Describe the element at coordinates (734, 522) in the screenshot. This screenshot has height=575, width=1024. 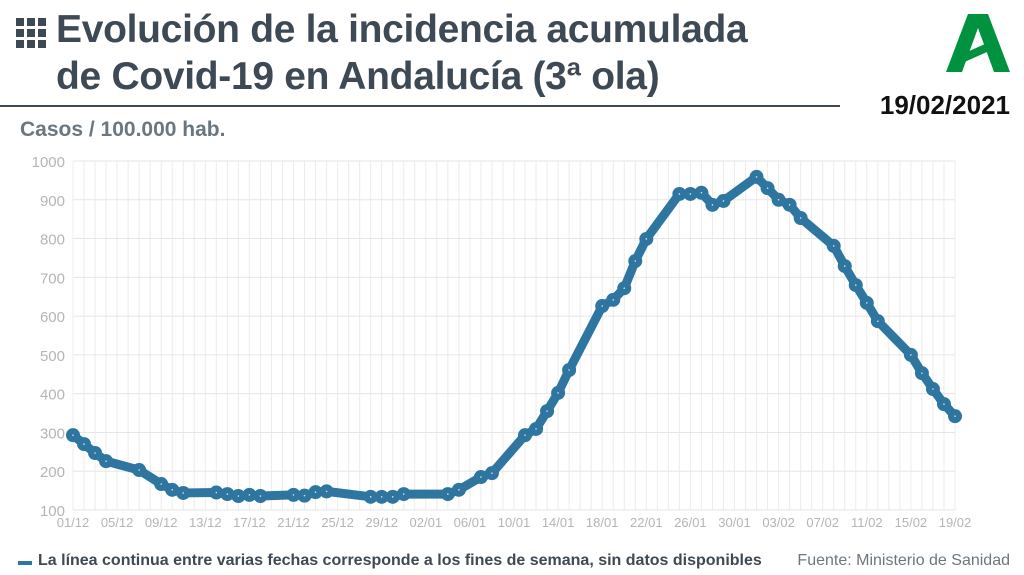
I see `x-tick-label: 30/01` at that location.